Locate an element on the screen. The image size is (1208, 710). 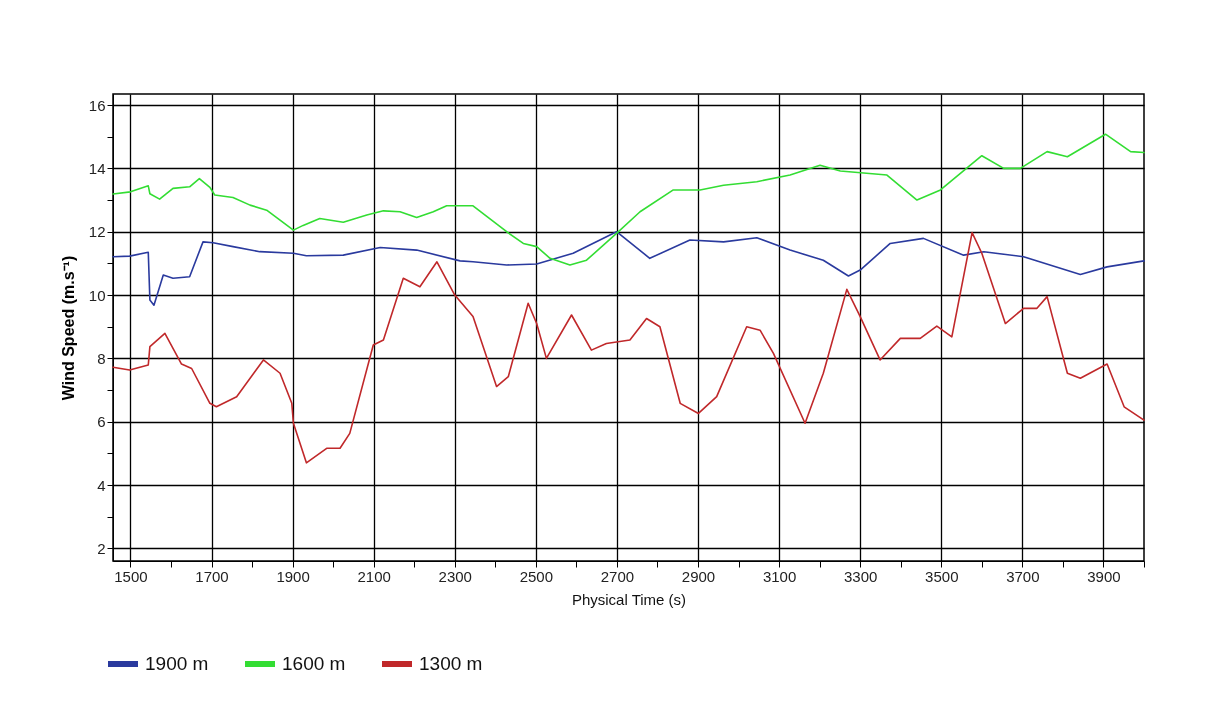
x-tick-label: 2100 is located at coordinates (374, 576).